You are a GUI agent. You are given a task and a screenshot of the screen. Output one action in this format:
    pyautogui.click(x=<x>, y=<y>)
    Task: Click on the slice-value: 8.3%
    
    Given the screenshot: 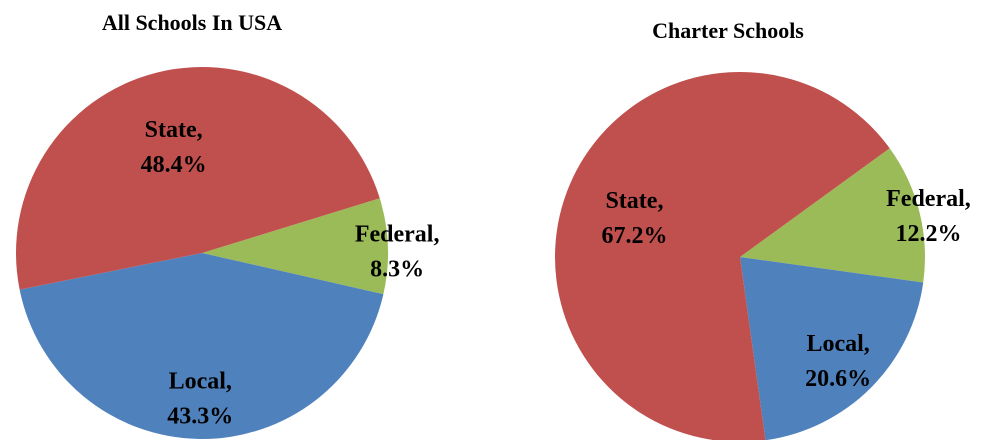 What is the action you would take?
    pyautogui.click(x=397, y=270)
    